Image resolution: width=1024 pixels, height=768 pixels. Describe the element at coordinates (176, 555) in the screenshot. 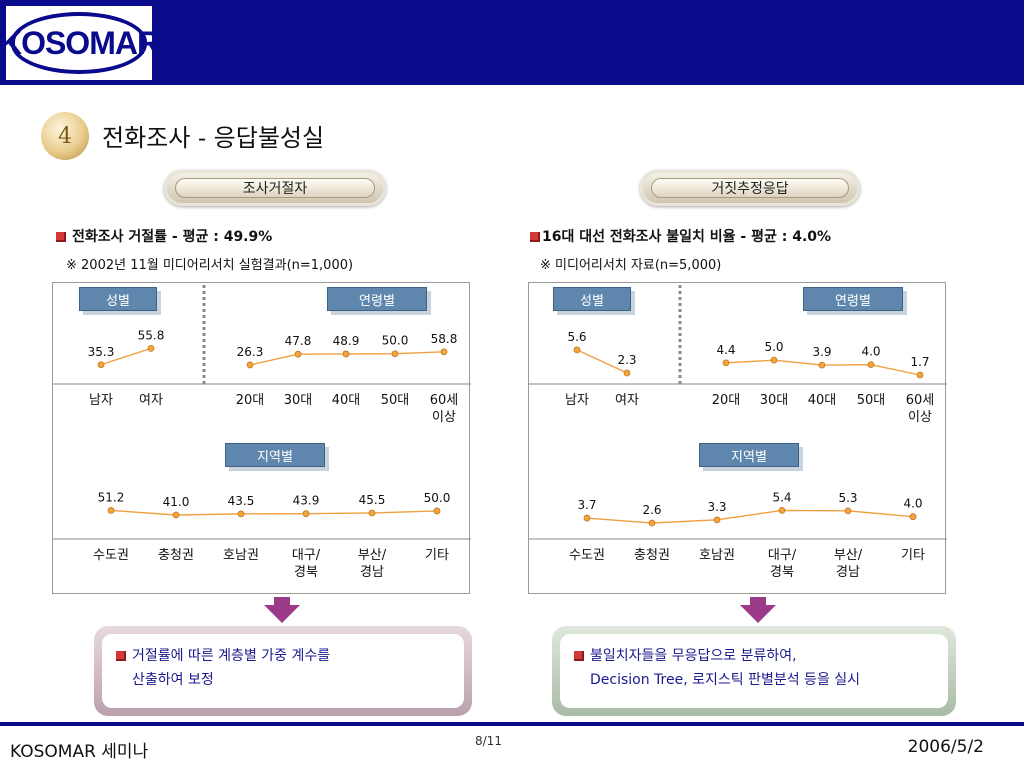

I see `left-category-label: 충청권` at that location.